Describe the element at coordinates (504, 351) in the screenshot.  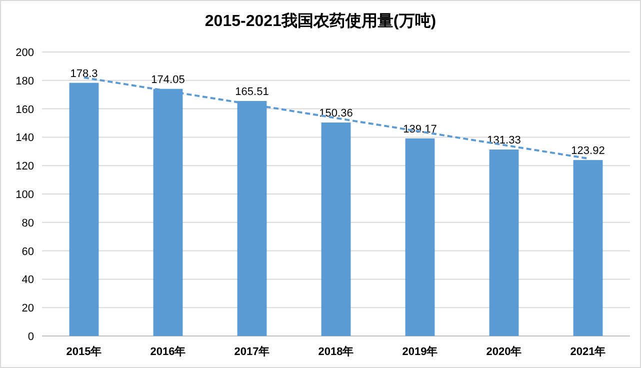
I see `x-tick-label: 2020年` at that location.